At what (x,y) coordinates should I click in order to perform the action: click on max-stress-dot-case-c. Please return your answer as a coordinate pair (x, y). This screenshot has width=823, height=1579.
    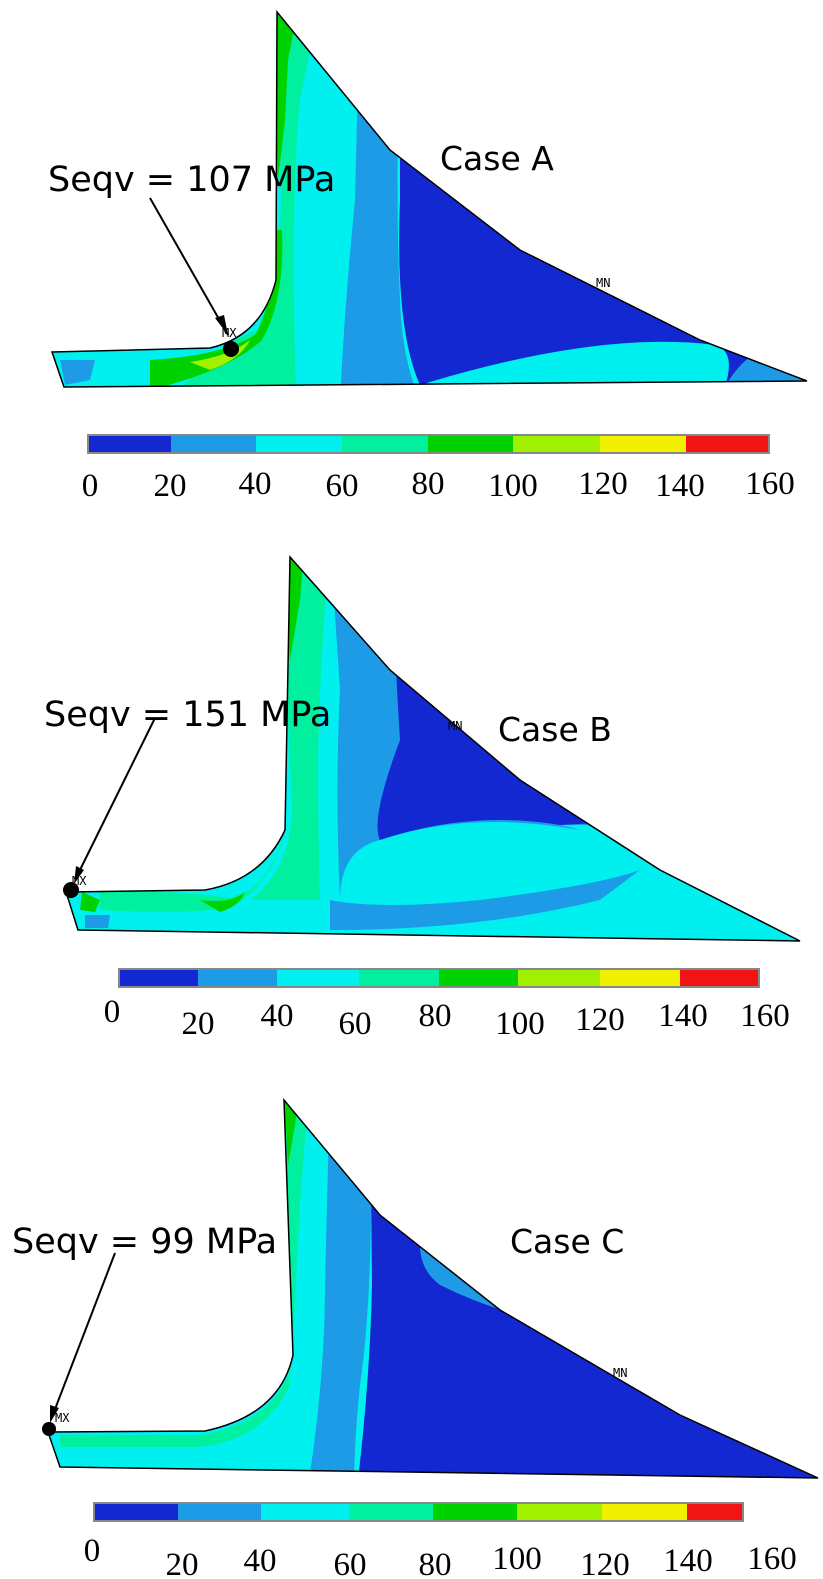
    Looking at the image, I should click on (49, 1429).